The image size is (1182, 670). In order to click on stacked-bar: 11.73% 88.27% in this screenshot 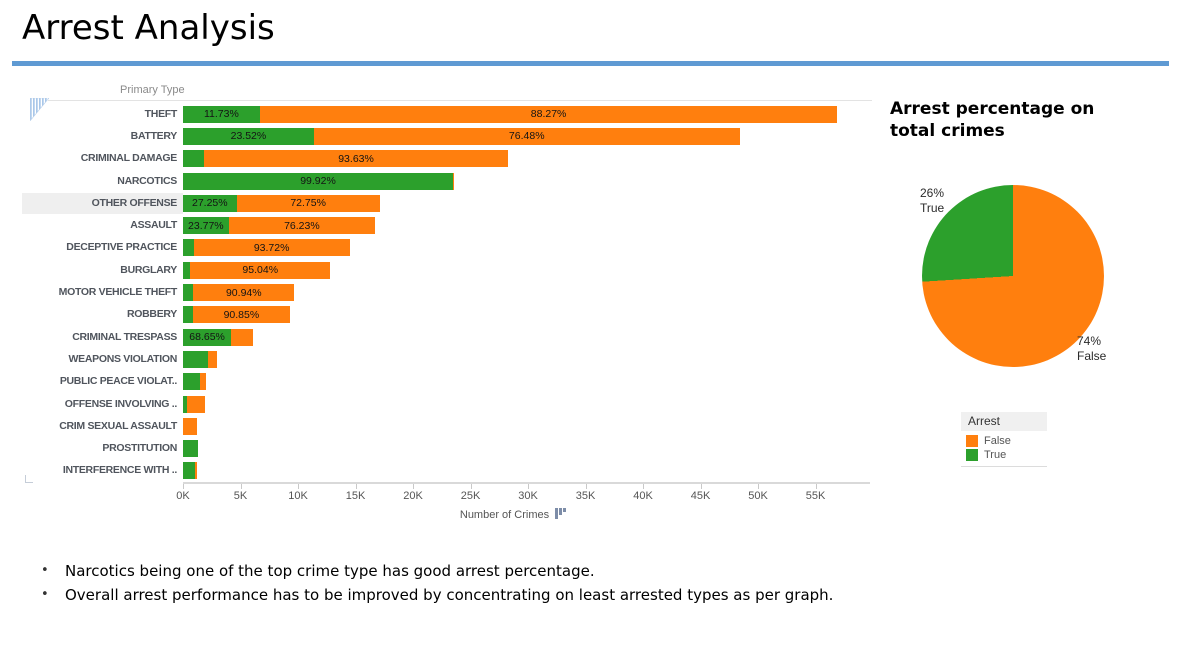, I will do `click(510, 114)`.